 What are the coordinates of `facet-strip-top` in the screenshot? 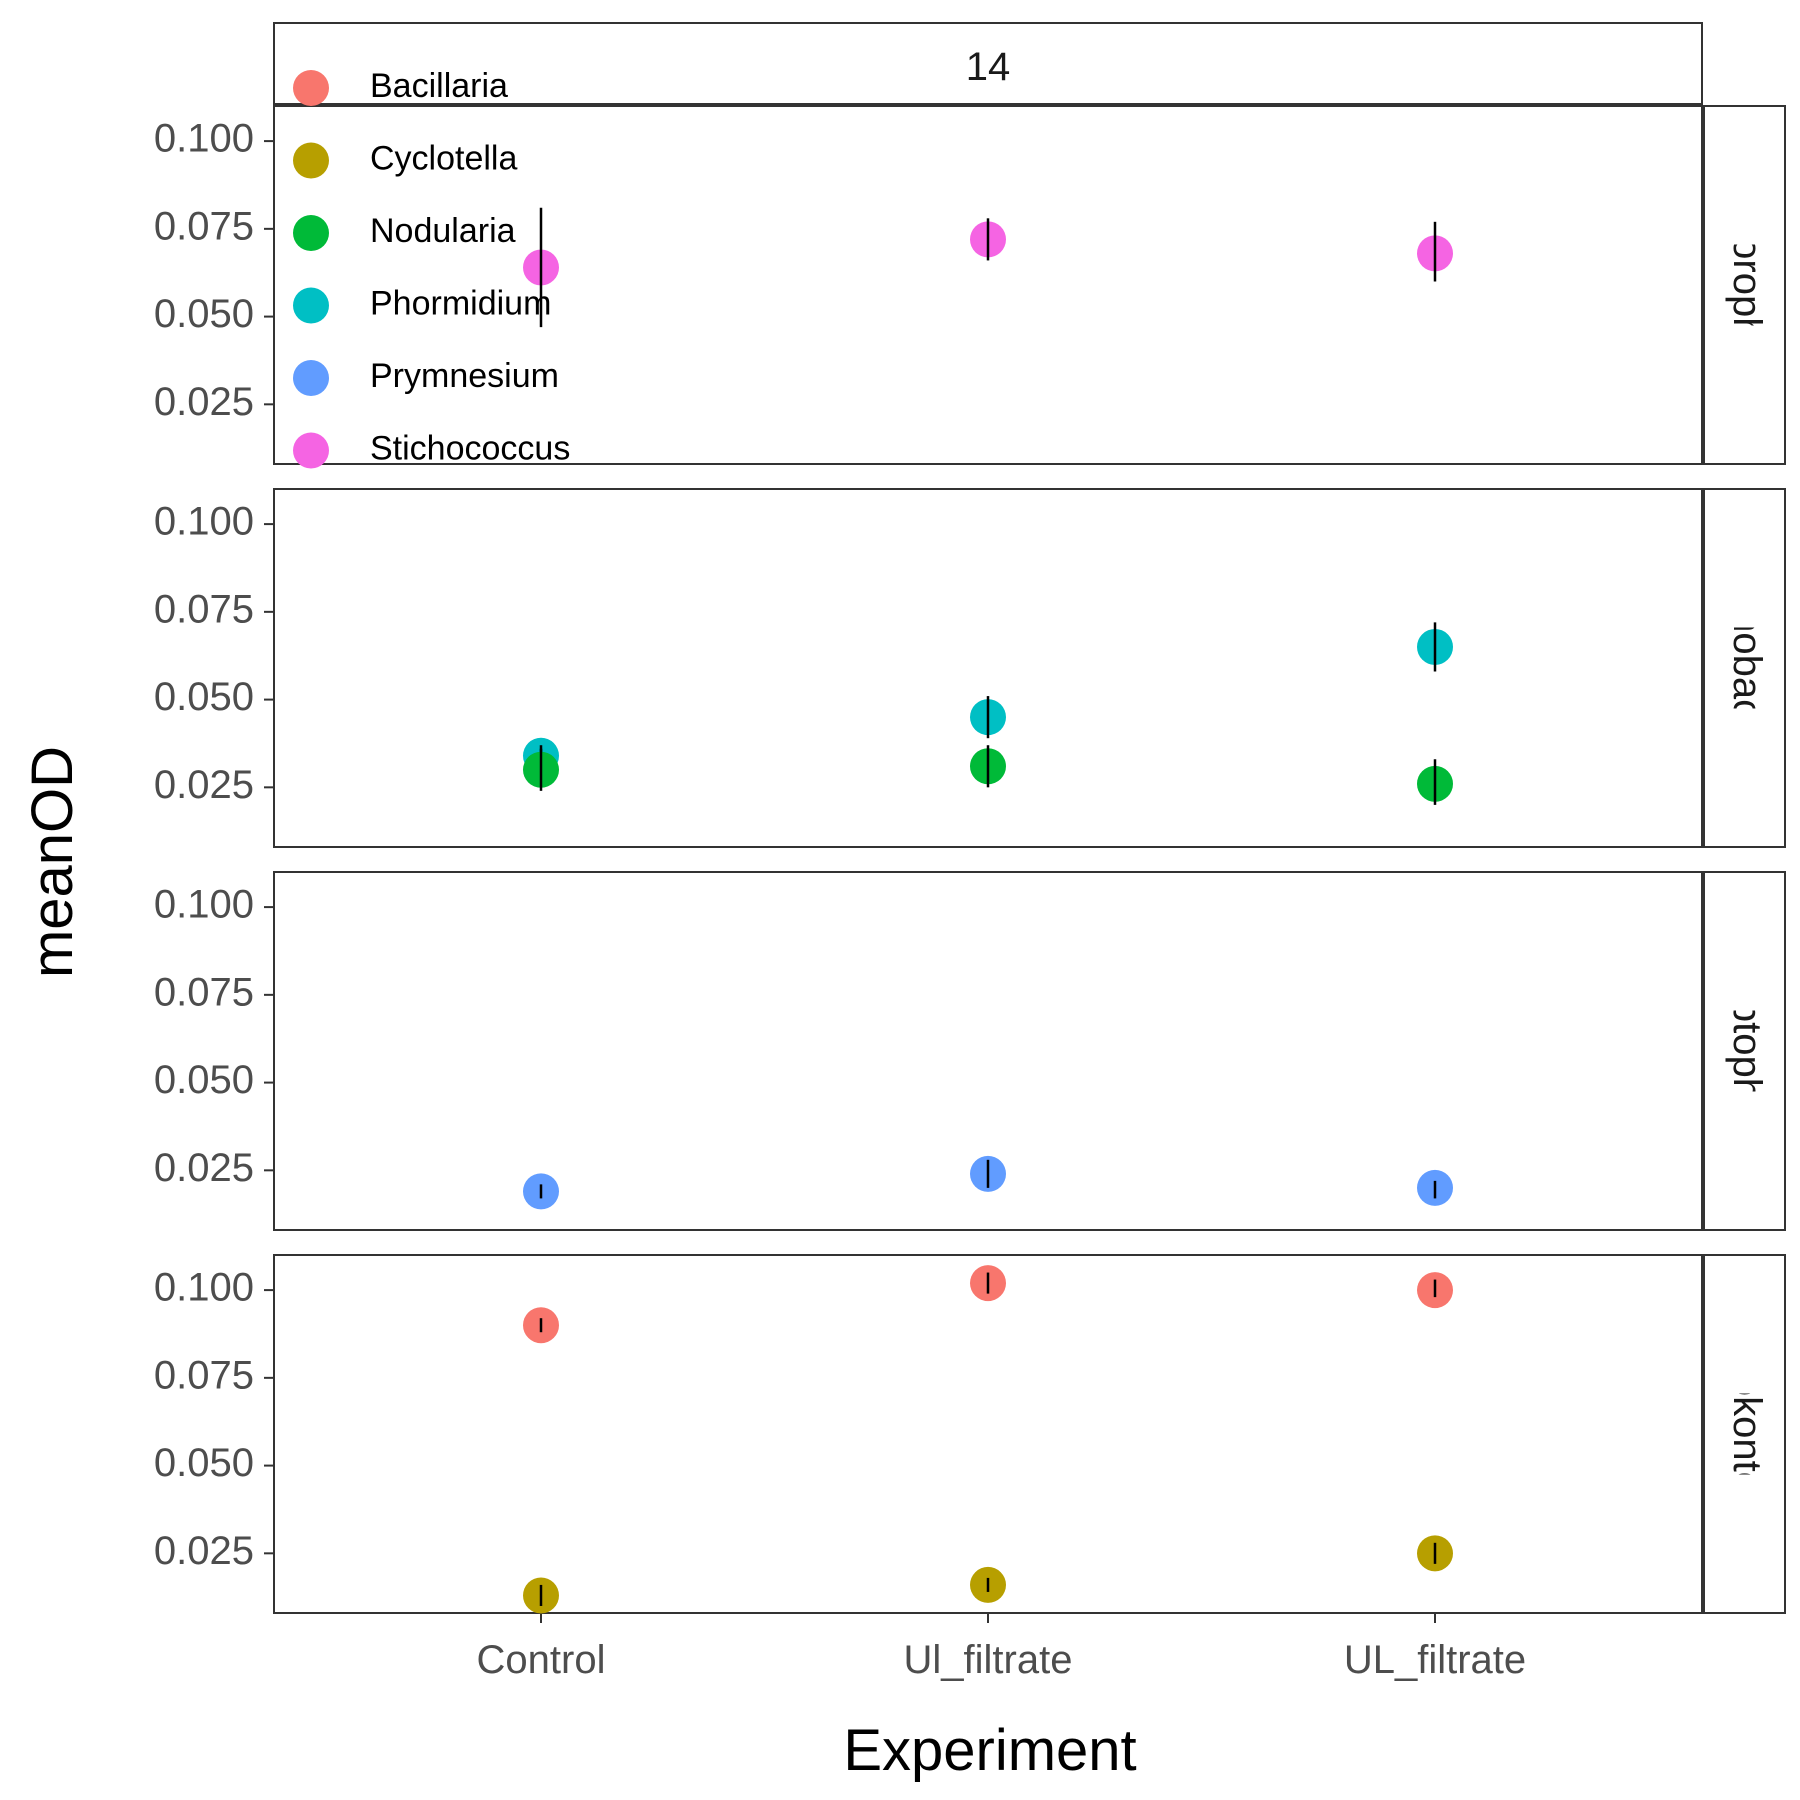 It's located at (988, 63).